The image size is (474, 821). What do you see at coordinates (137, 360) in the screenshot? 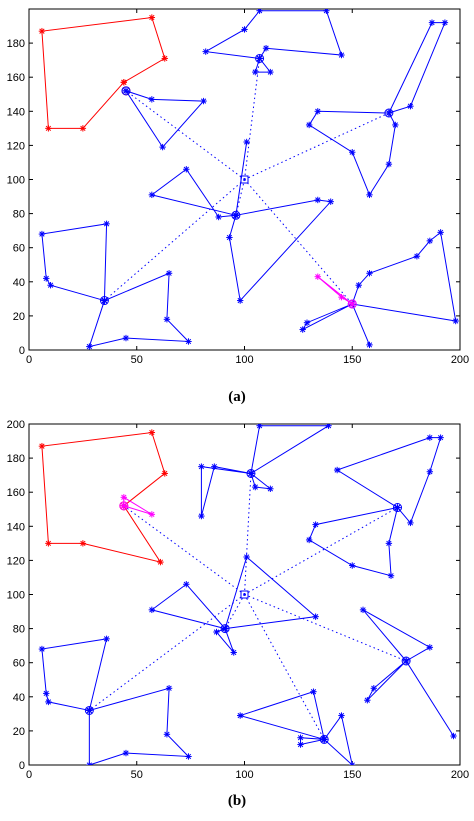
I see `x-tick-label: 50` at bounding box center [137, 360].